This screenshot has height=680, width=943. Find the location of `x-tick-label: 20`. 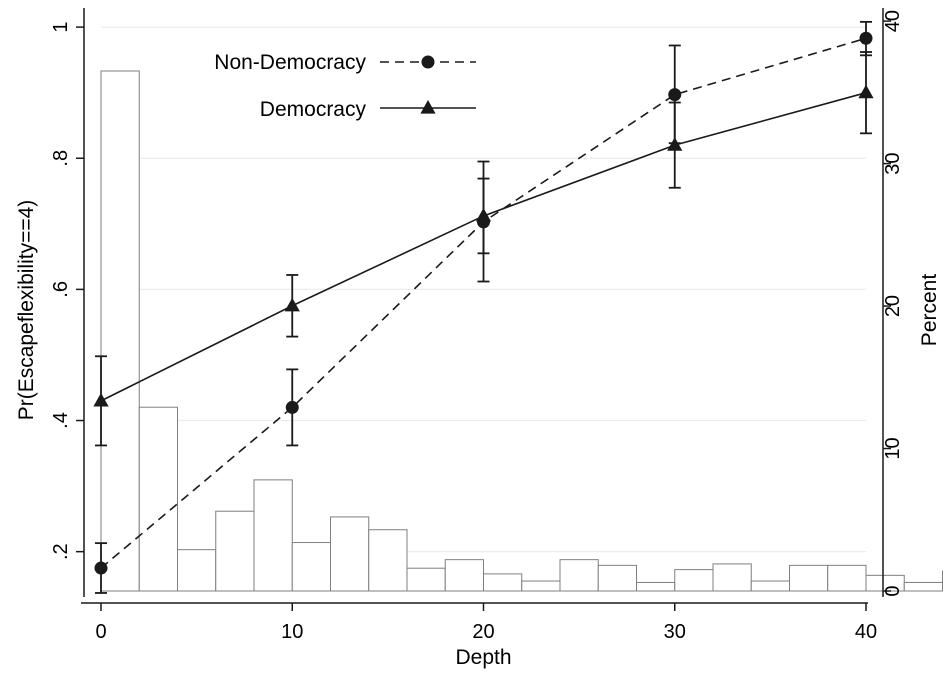

x-tick-label: 20 is located at coordinates (483, 632).